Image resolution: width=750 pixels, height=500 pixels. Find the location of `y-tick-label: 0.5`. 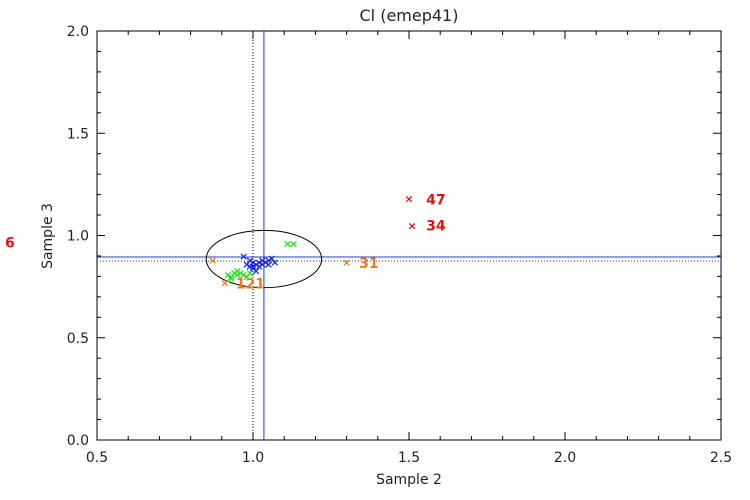

y-tick-label: 0.5 is located at coordinates (78, 339).